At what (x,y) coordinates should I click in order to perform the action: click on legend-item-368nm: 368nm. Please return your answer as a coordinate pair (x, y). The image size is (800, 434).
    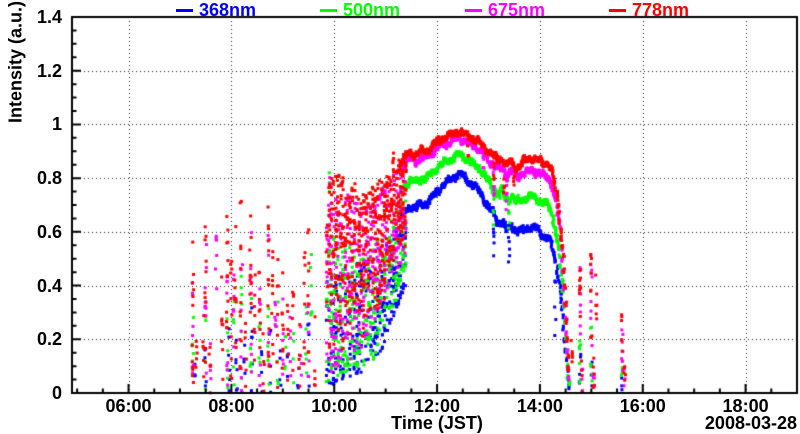
    Looking at the image, I should click on (216, 10).